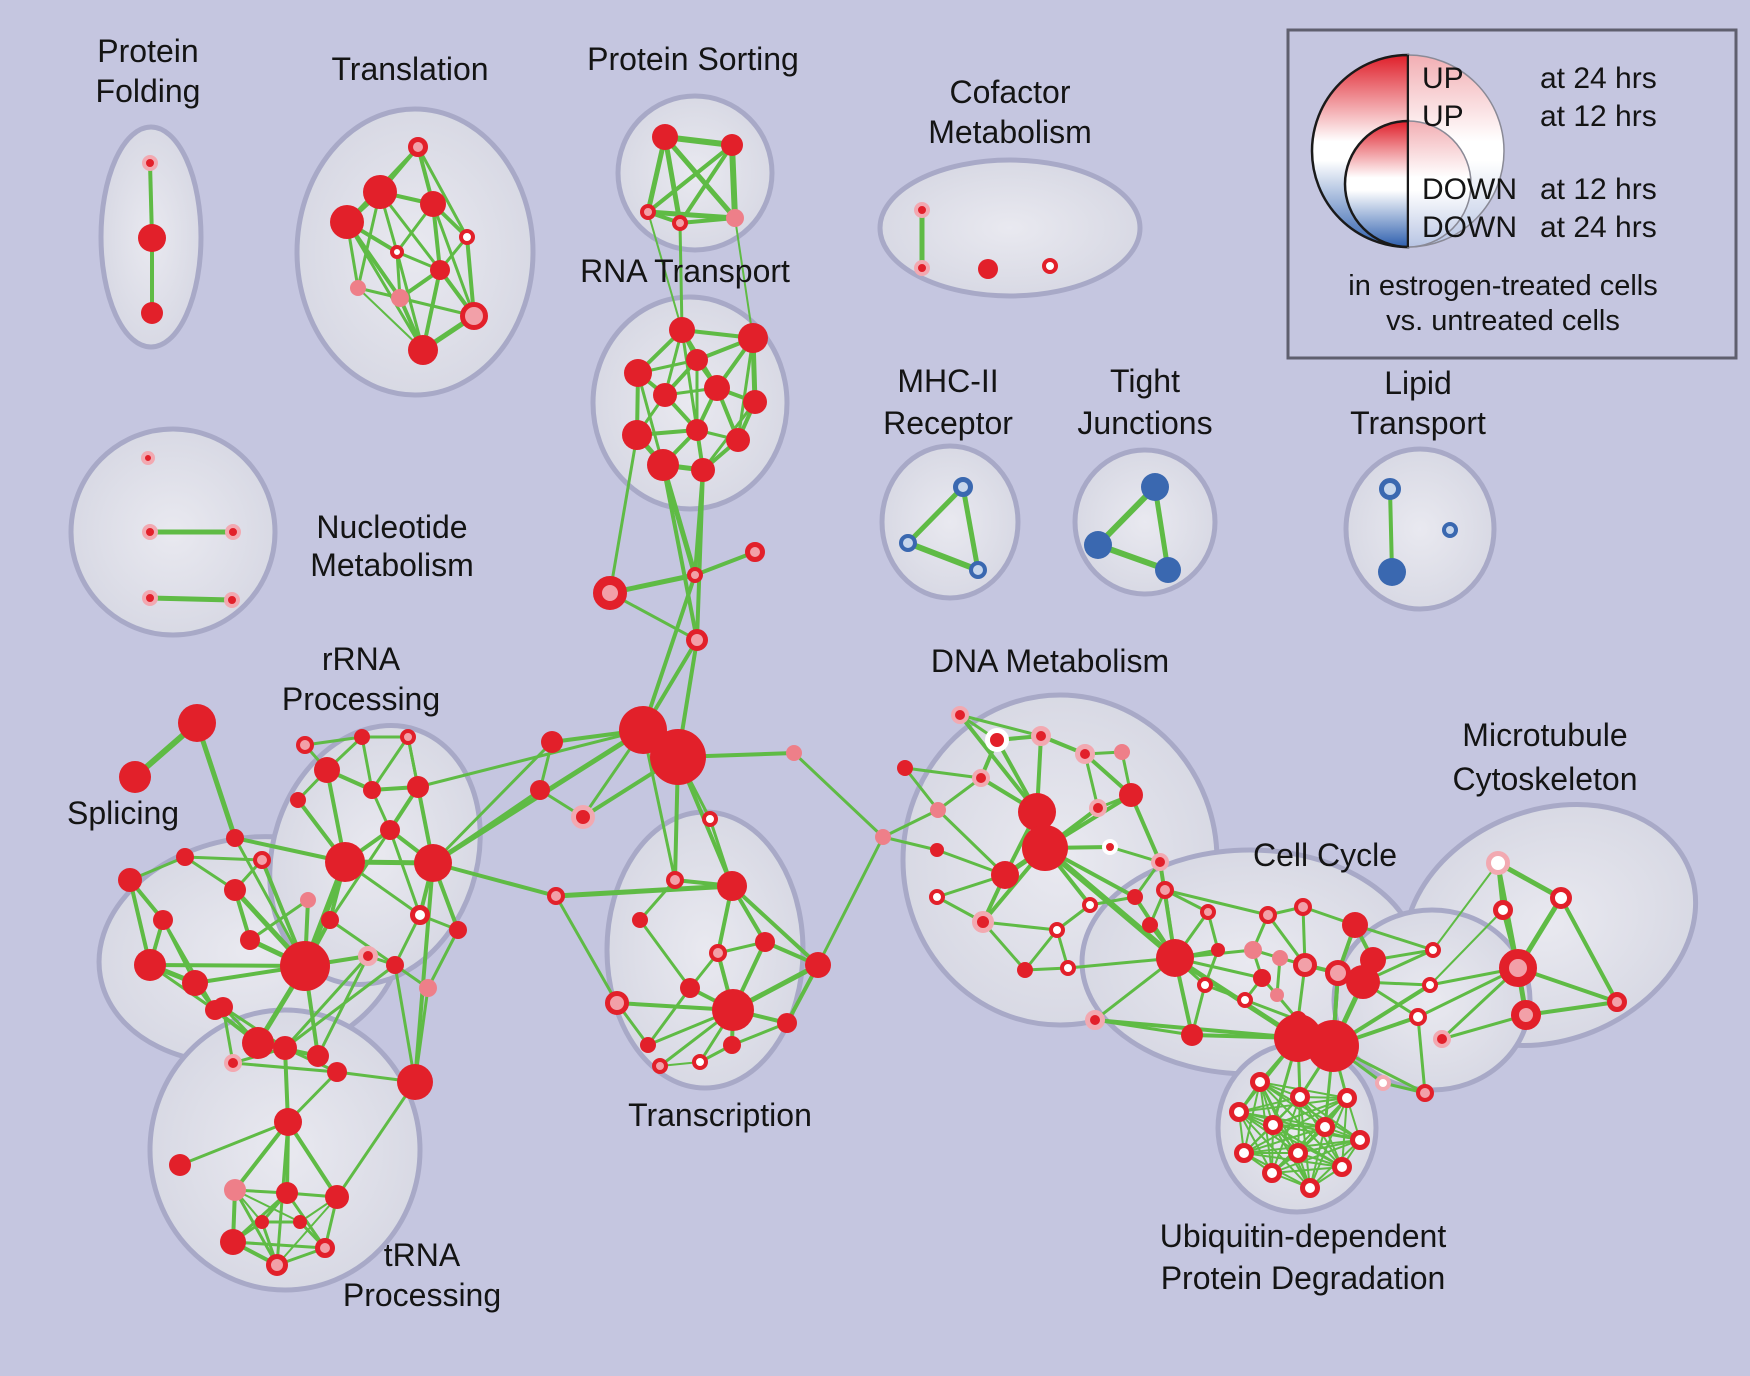  I want to click on cluster-label-trna-processing: tRNA, so click(422, 1255).